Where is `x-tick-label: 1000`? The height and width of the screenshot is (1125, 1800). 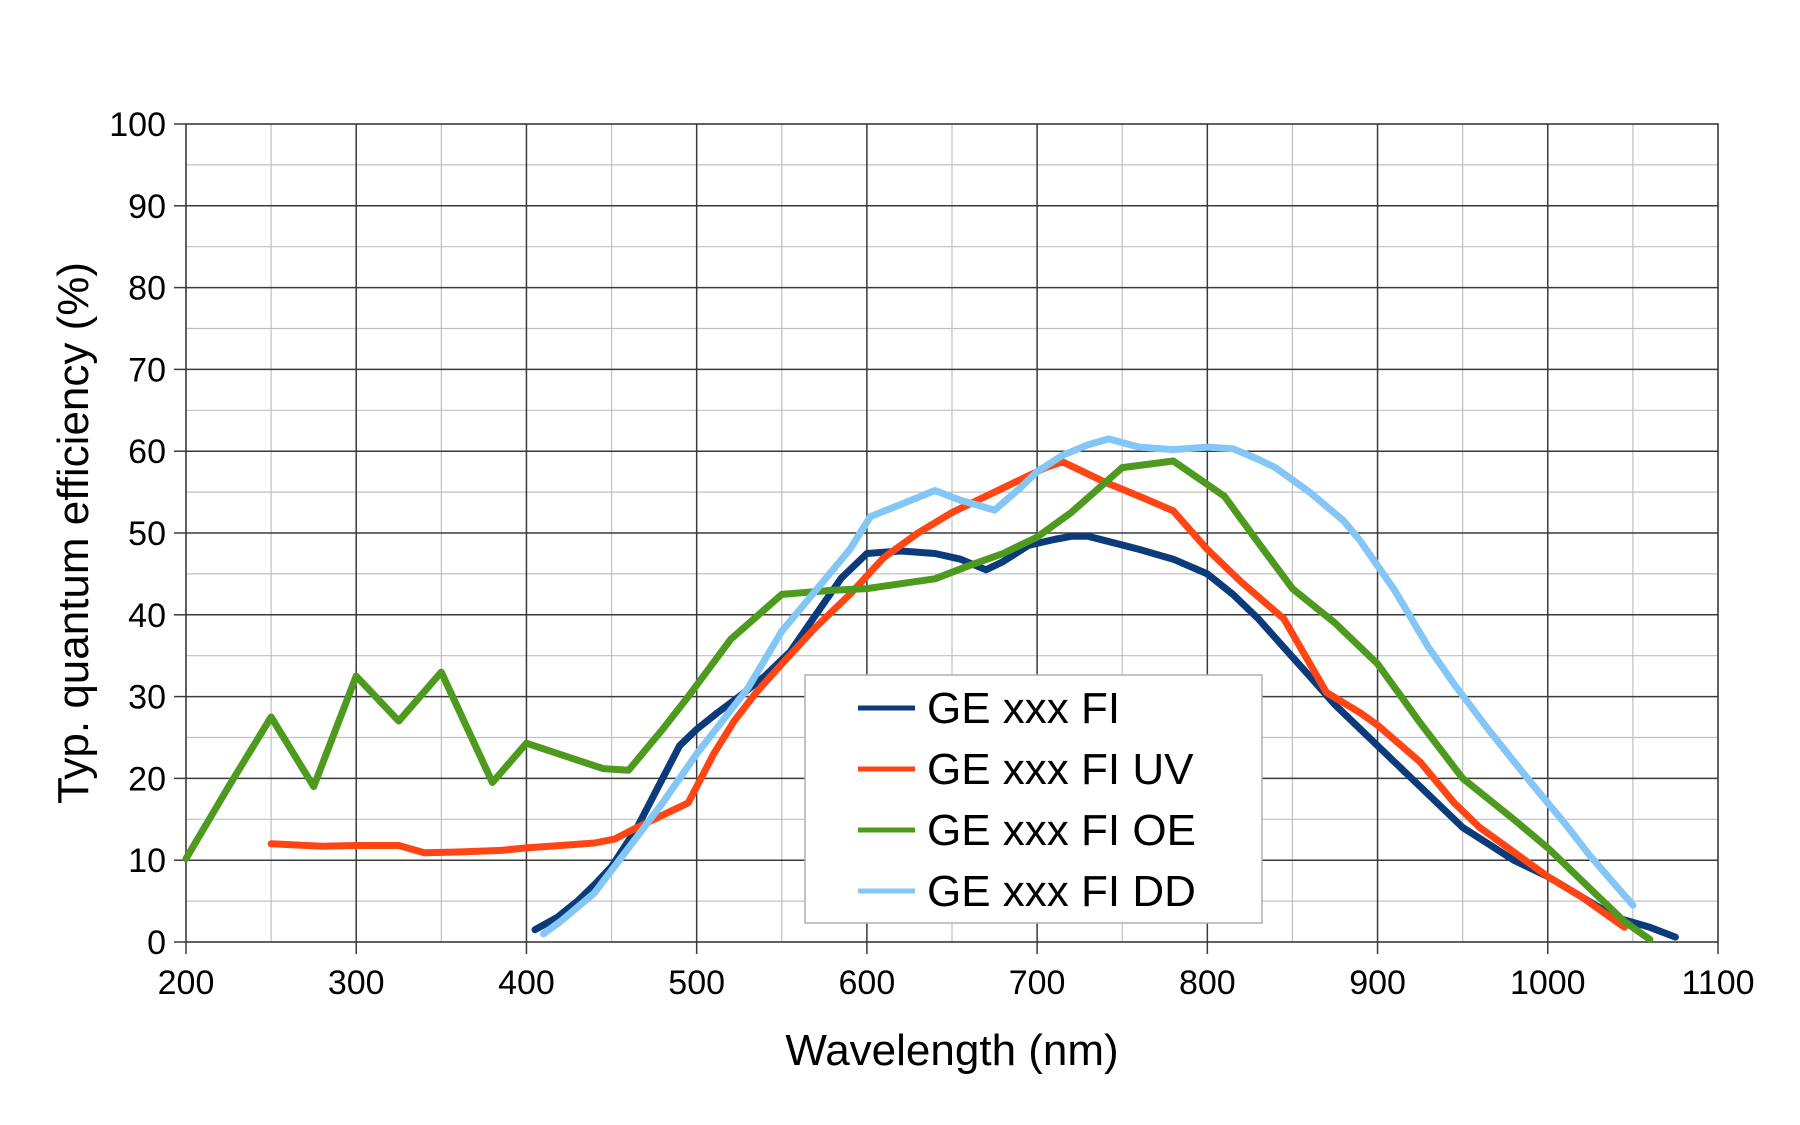 x-tick-label: 1000 is located at coordinates (1548, 983).